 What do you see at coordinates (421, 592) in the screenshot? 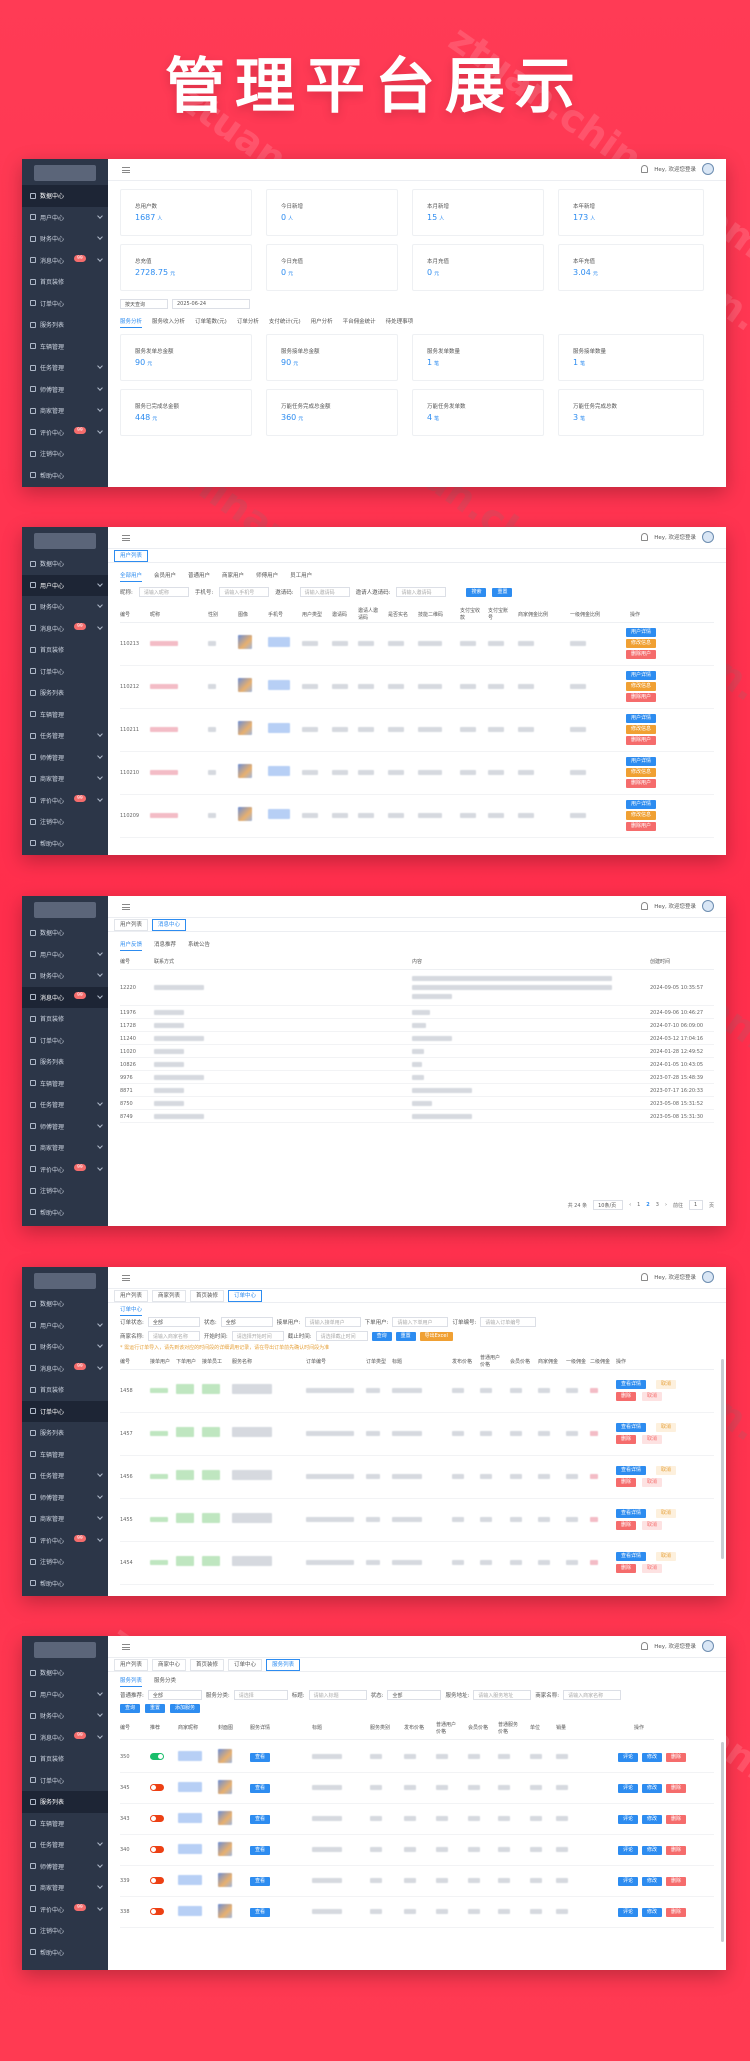
I see `inviter-code-input: 请输入邀请码` at bounding box center [421, 592].